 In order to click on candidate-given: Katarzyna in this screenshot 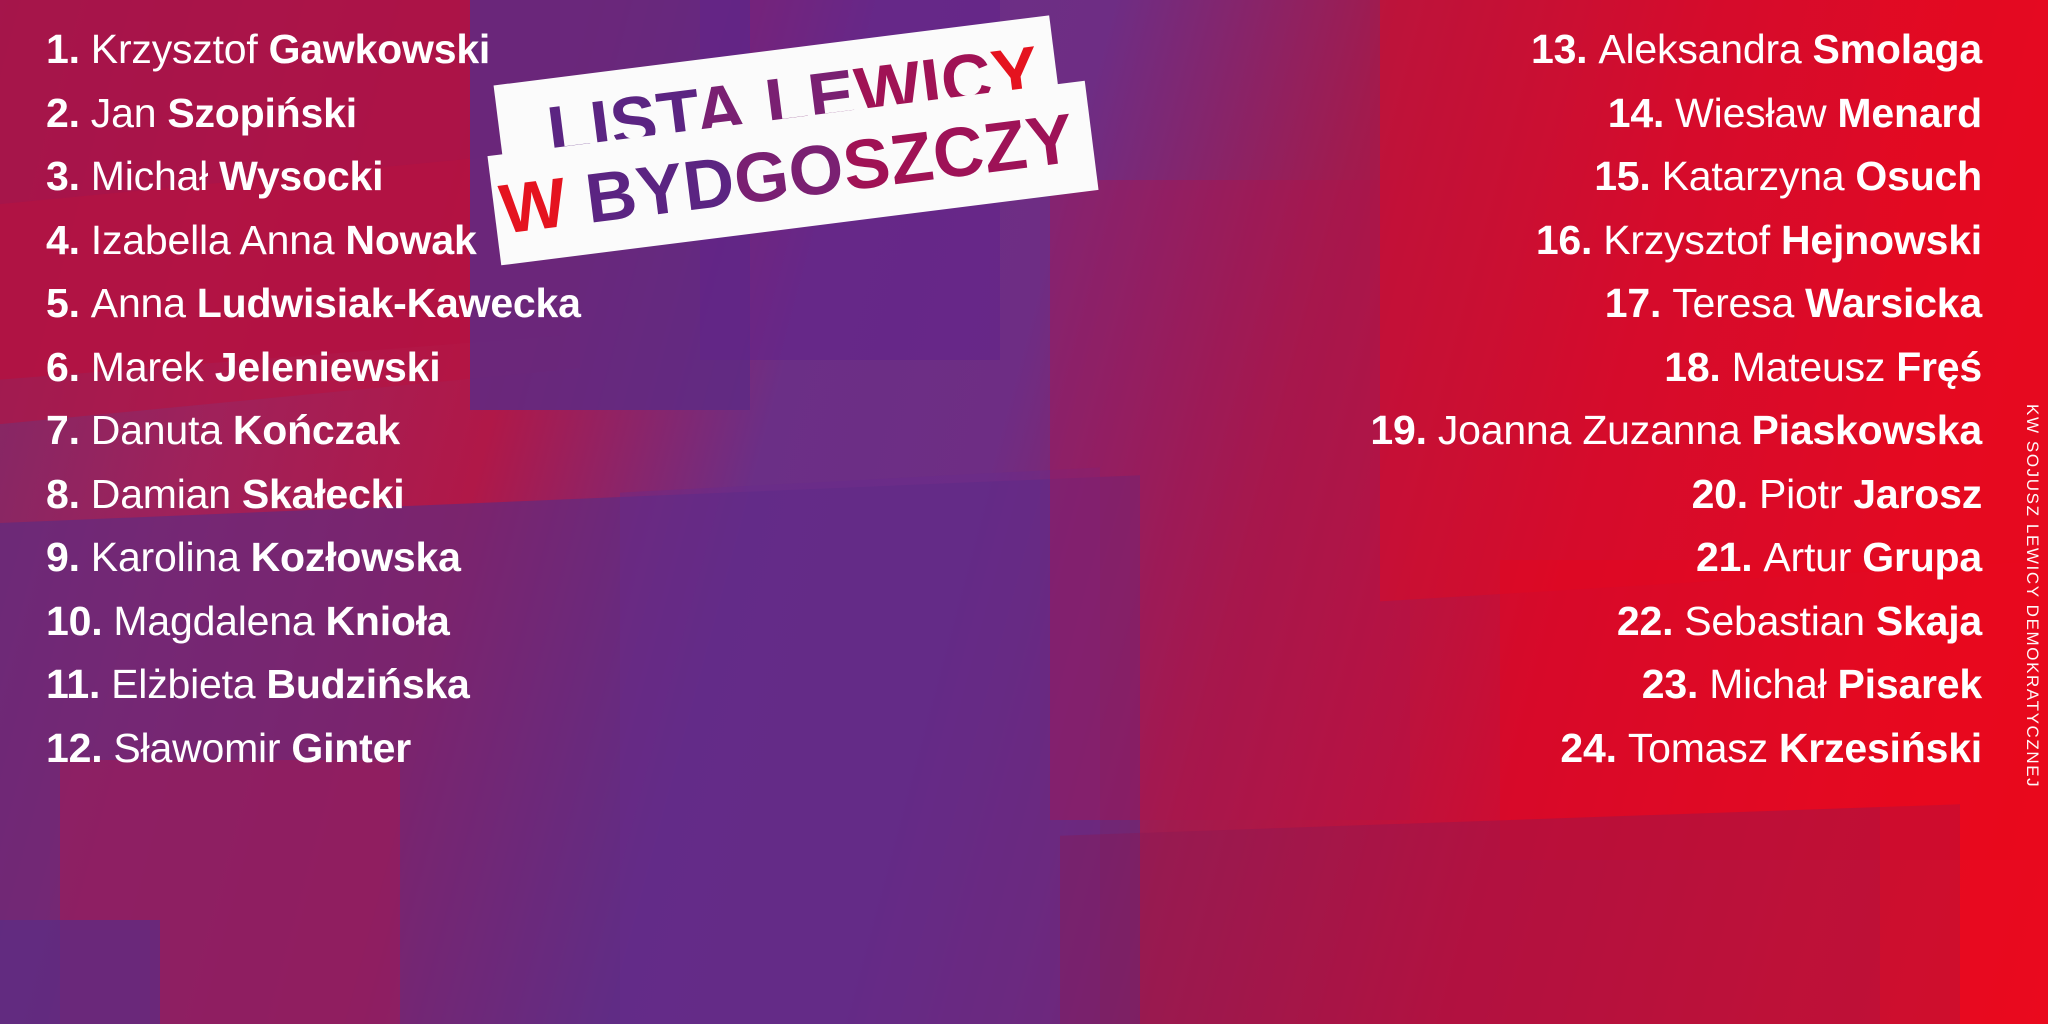, I will do `click(1753, 176)`.